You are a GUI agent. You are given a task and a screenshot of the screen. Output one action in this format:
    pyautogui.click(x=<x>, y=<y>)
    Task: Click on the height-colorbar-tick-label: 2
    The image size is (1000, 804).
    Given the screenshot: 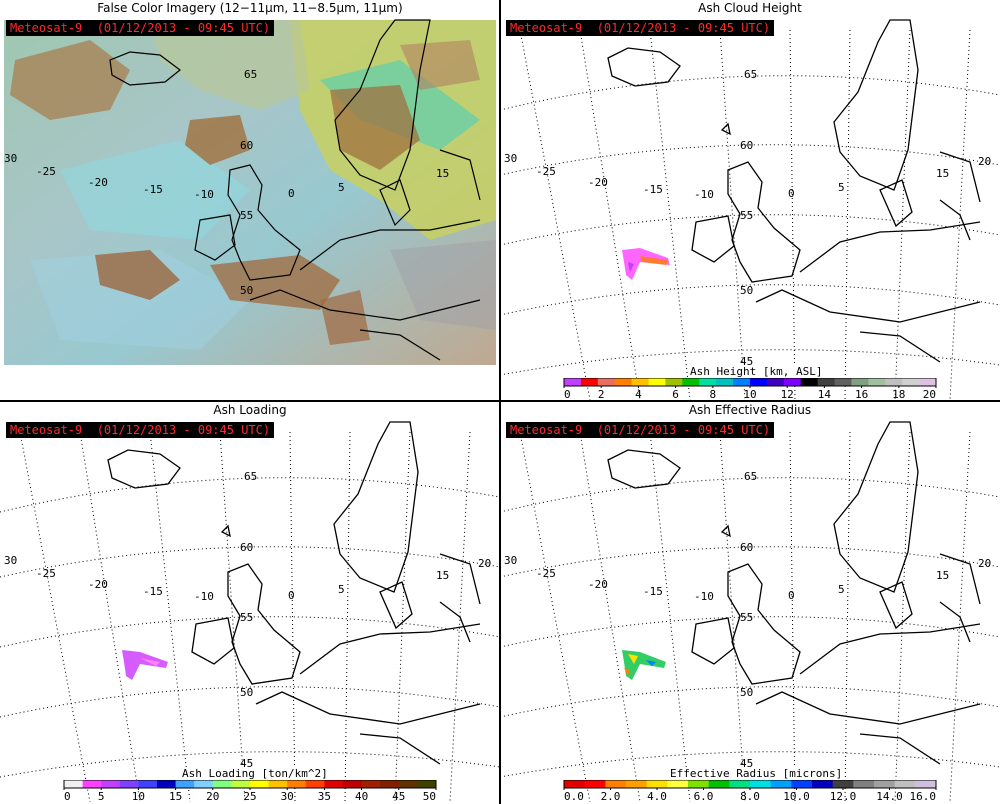 What is the action you would take?
    pyautogui.click(x=601, y=394)
    